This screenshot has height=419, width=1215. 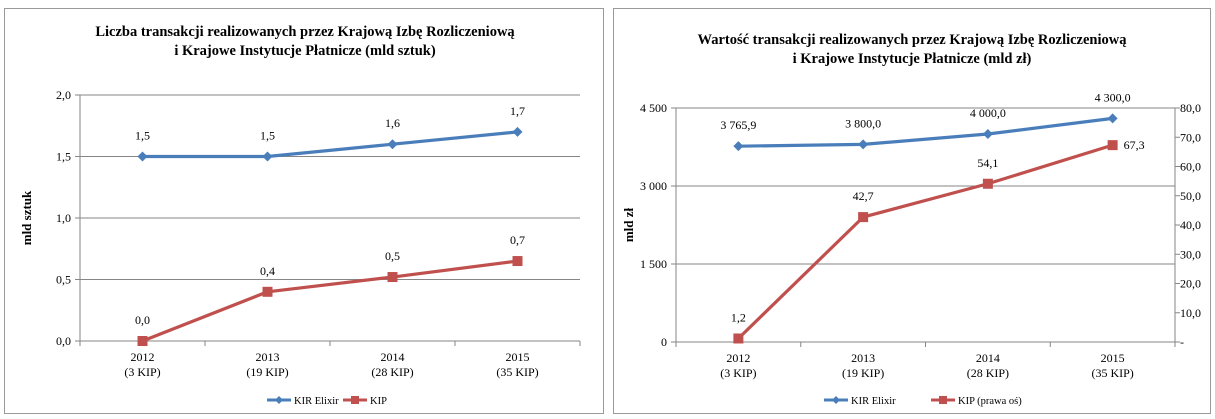 I want to click on y2-tick-label: -, so click(x=1182, y=342).